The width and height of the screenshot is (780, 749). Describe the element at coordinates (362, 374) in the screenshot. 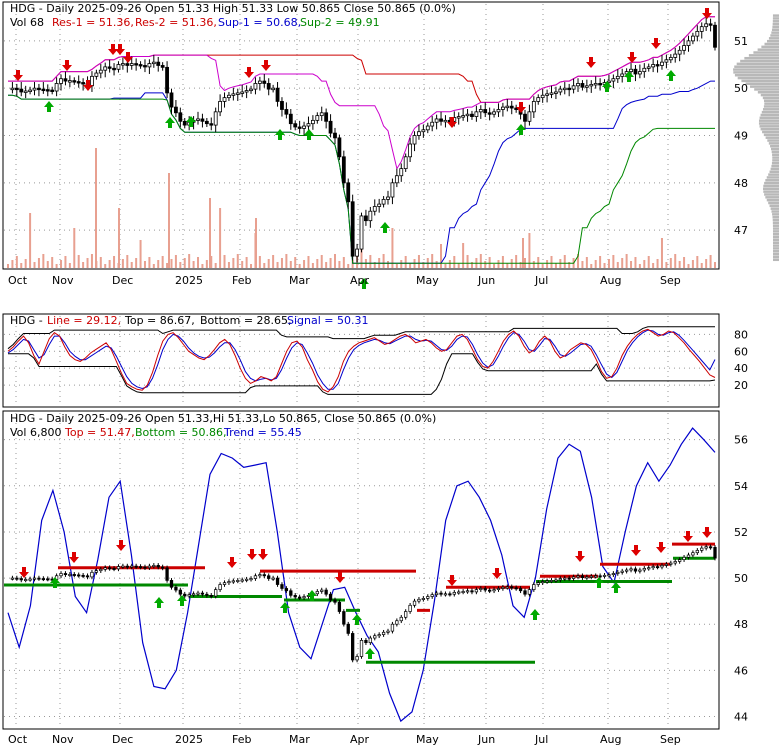

I see `stoch-bottom-line` at that location.